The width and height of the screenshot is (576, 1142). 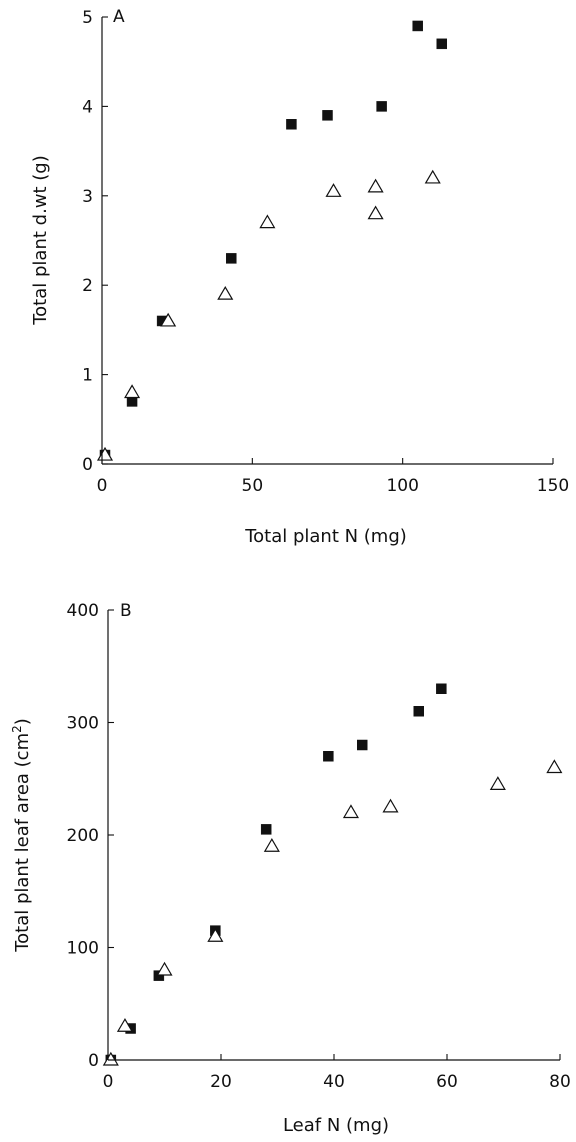 What do you see at coordinates (325, 536) in the screenshot?
I see `panel-a-x-axis-title: Total plant N (mg)` at bounding box center [325, 536].